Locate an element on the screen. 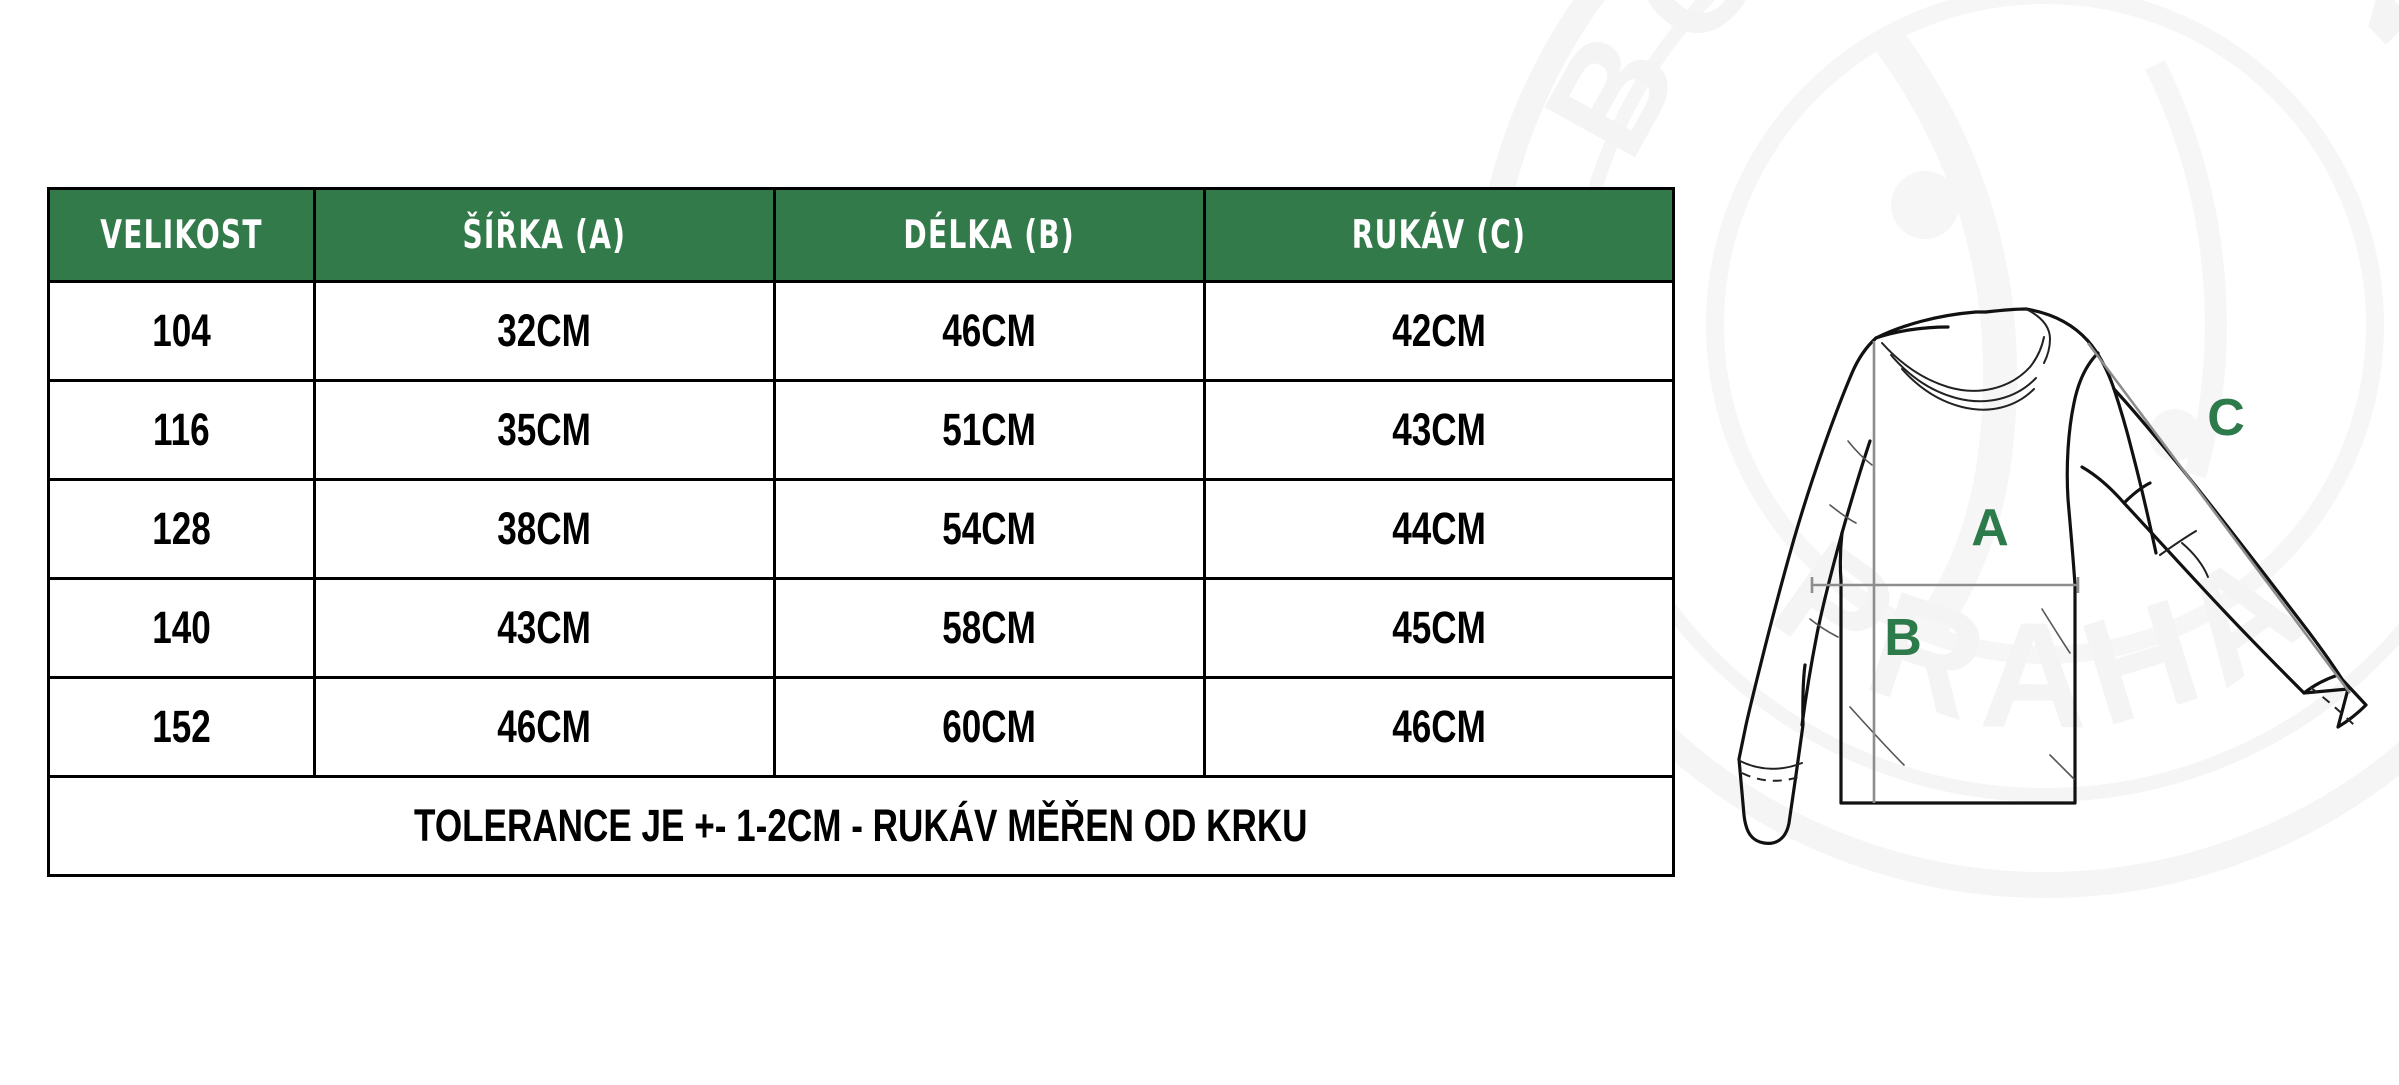 This screenshot has width=2399, height=1085. table-row: 140 43CM 58CM 45CM is located at coordinates (861, 628).